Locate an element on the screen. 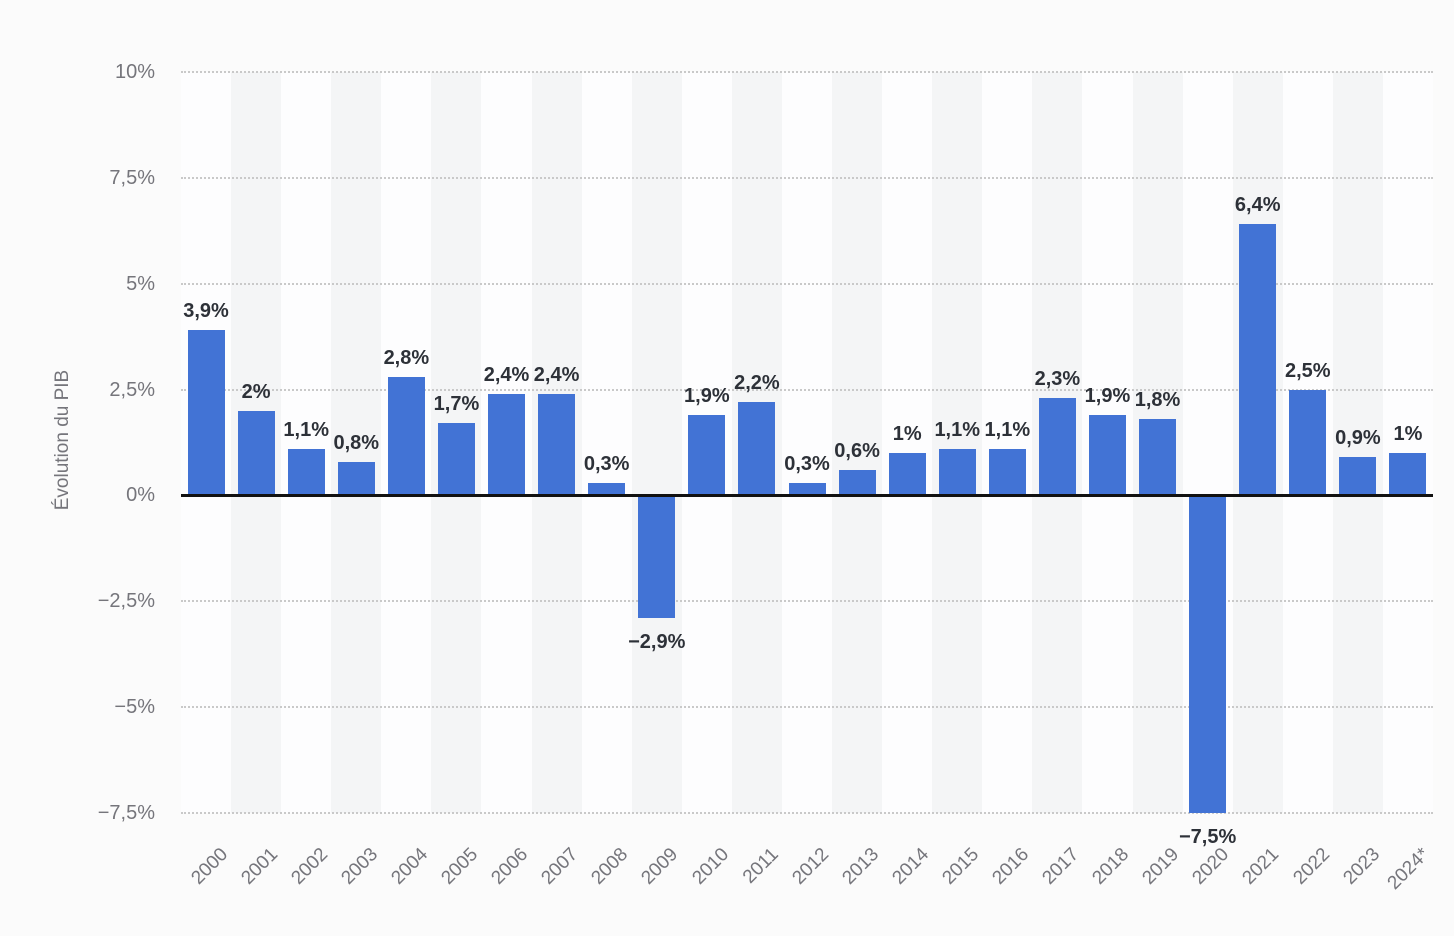 Image resolution: width=1454 pixels, height=936 pixels. bar-2001 is located at coordinates (256, 453).